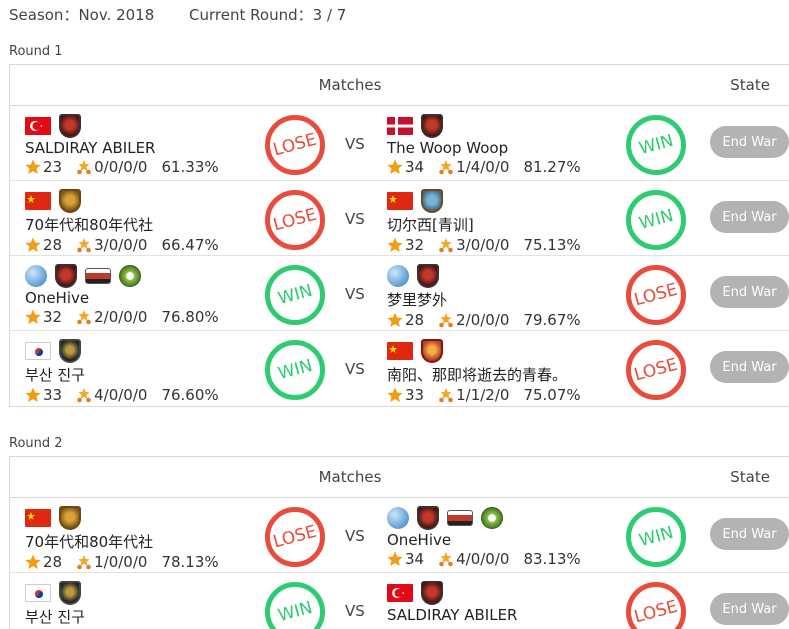  What do you see at coordinates (399, 601) in the screenshot?
I see `match-row: 부산 진구 WIN VS SALDIRAY ABILER LOSE End War` at bounding box center [399, 601].